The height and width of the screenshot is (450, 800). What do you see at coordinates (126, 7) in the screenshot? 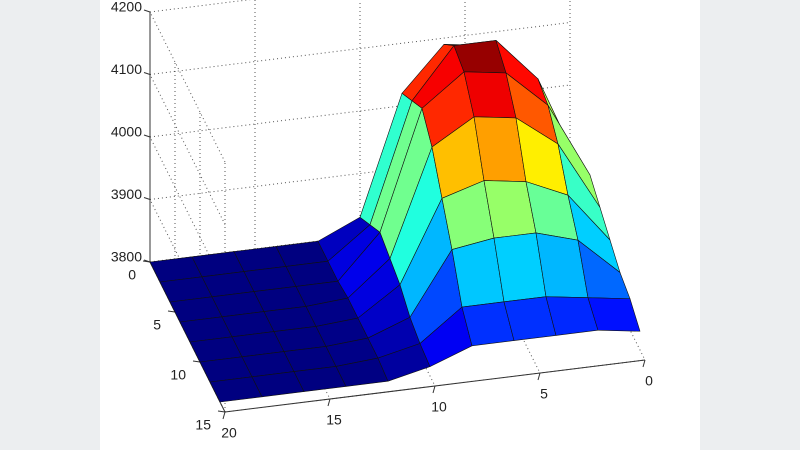
I see `z-tick-label: 4200` at bounding box center [126, 7].